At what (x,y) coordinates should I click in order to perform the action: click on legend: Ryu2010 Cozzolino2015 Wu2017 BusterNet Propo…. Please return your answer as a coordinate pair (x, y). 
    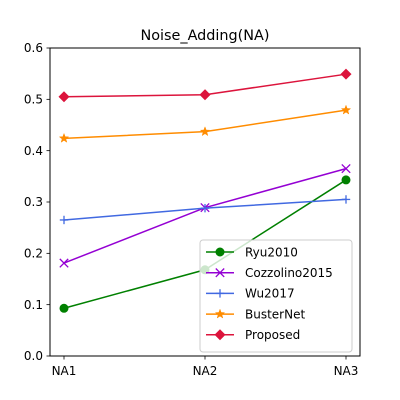
    Looking at the image, I should click on (276, 296).